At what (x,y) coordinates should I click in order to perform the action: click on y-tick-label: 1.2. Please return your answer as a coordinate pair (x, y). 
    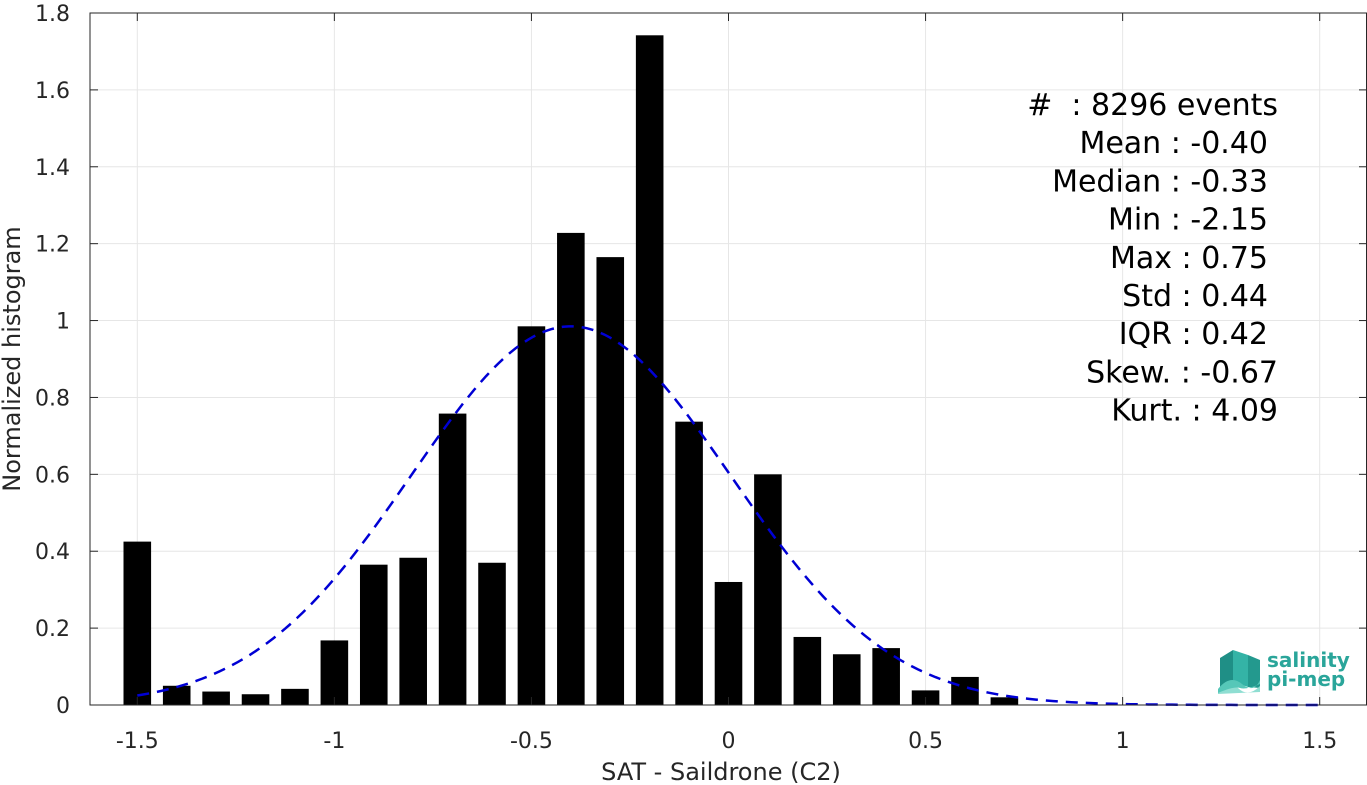
    Looking at the image, I should click on (52, 245).